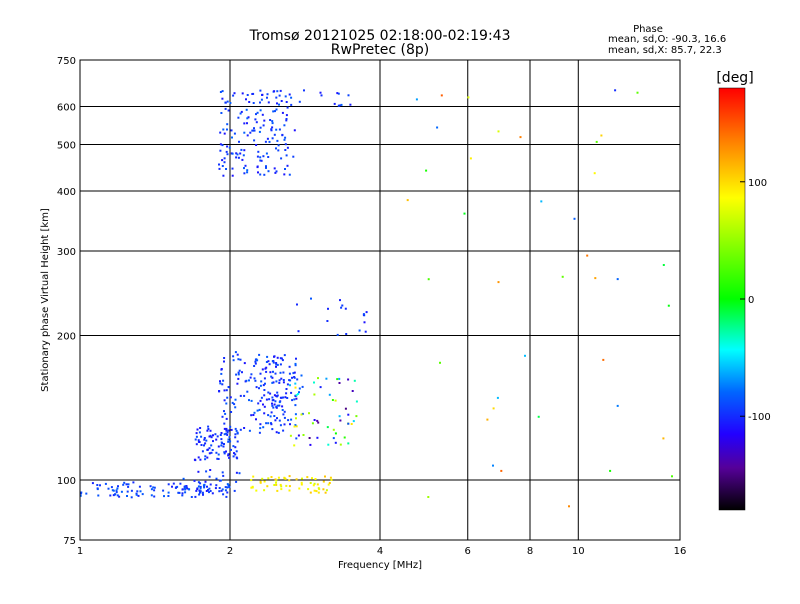  Describe the element at coordinates (380, 565) in the screenshot. I see `x-axis-label: Frequency [MHz]` at that location.